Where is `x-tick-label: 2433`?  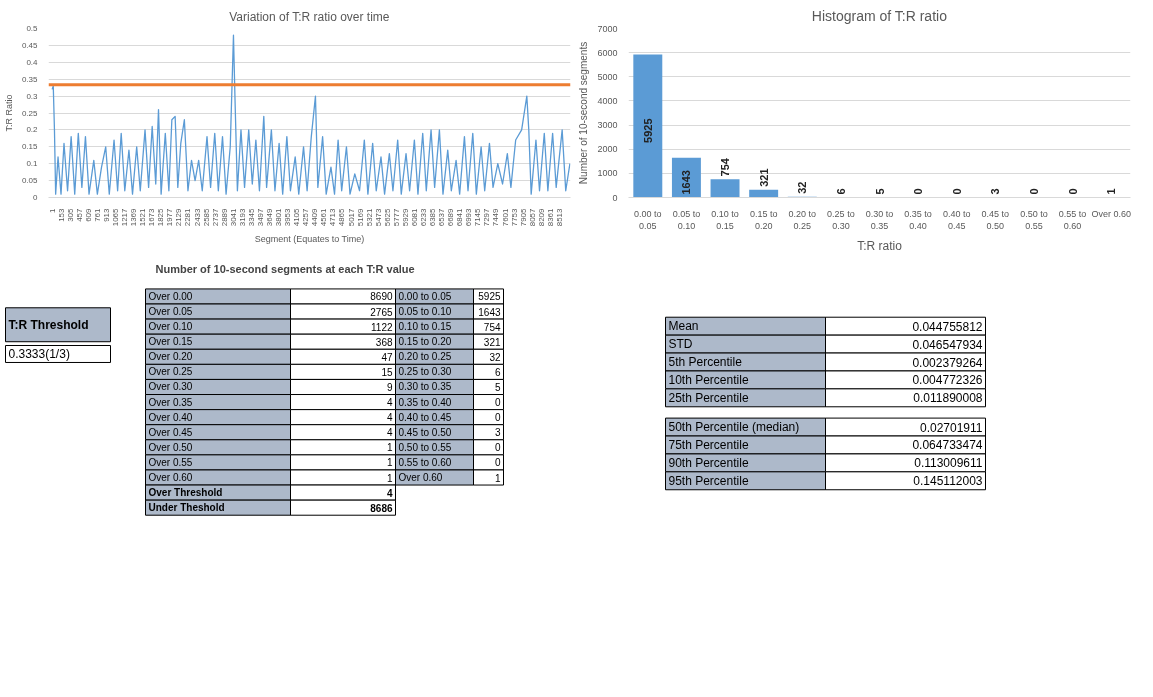
x-tick-label: 2433 is located at coordinates (197, 217).